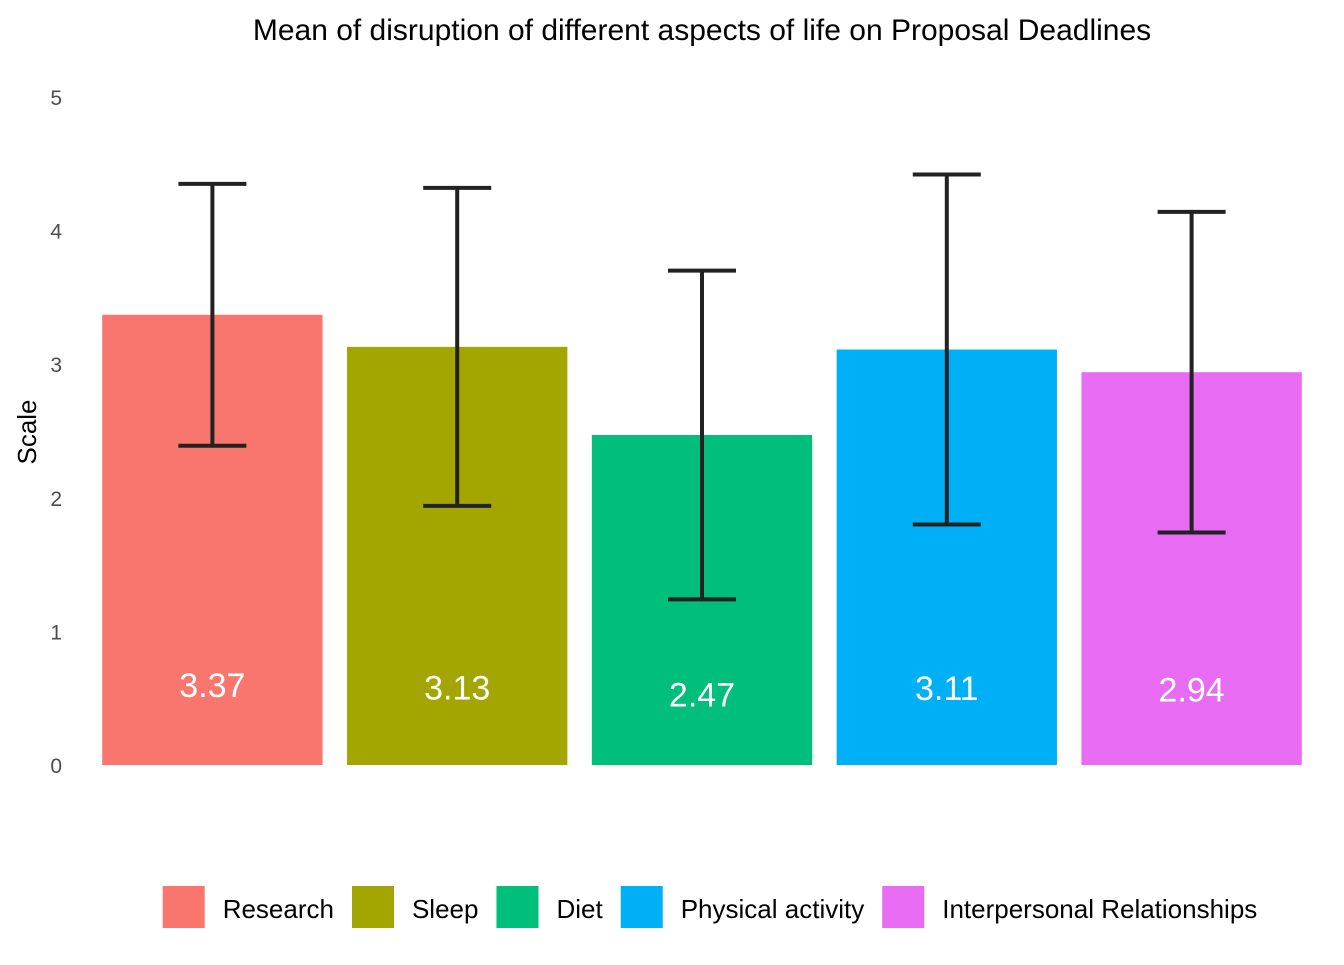  Describe the element at coordinates (1192, 691) in the screenshot. I see `bar-value-label: 2.94` at that location.